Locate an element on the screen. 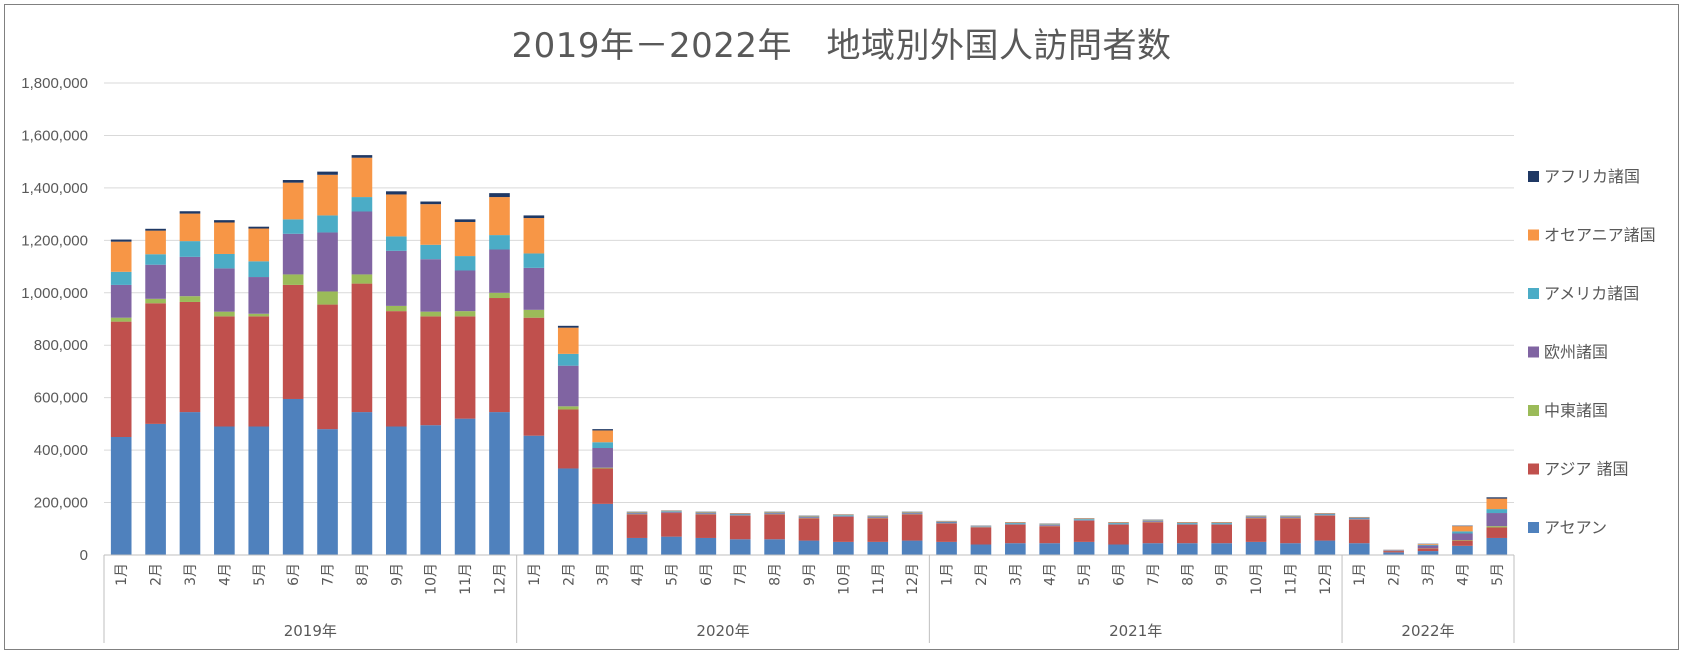 The width and height of the screenshot is (1683, 654). y-tick-label: 200,000 is located at coordinates (61, 503).